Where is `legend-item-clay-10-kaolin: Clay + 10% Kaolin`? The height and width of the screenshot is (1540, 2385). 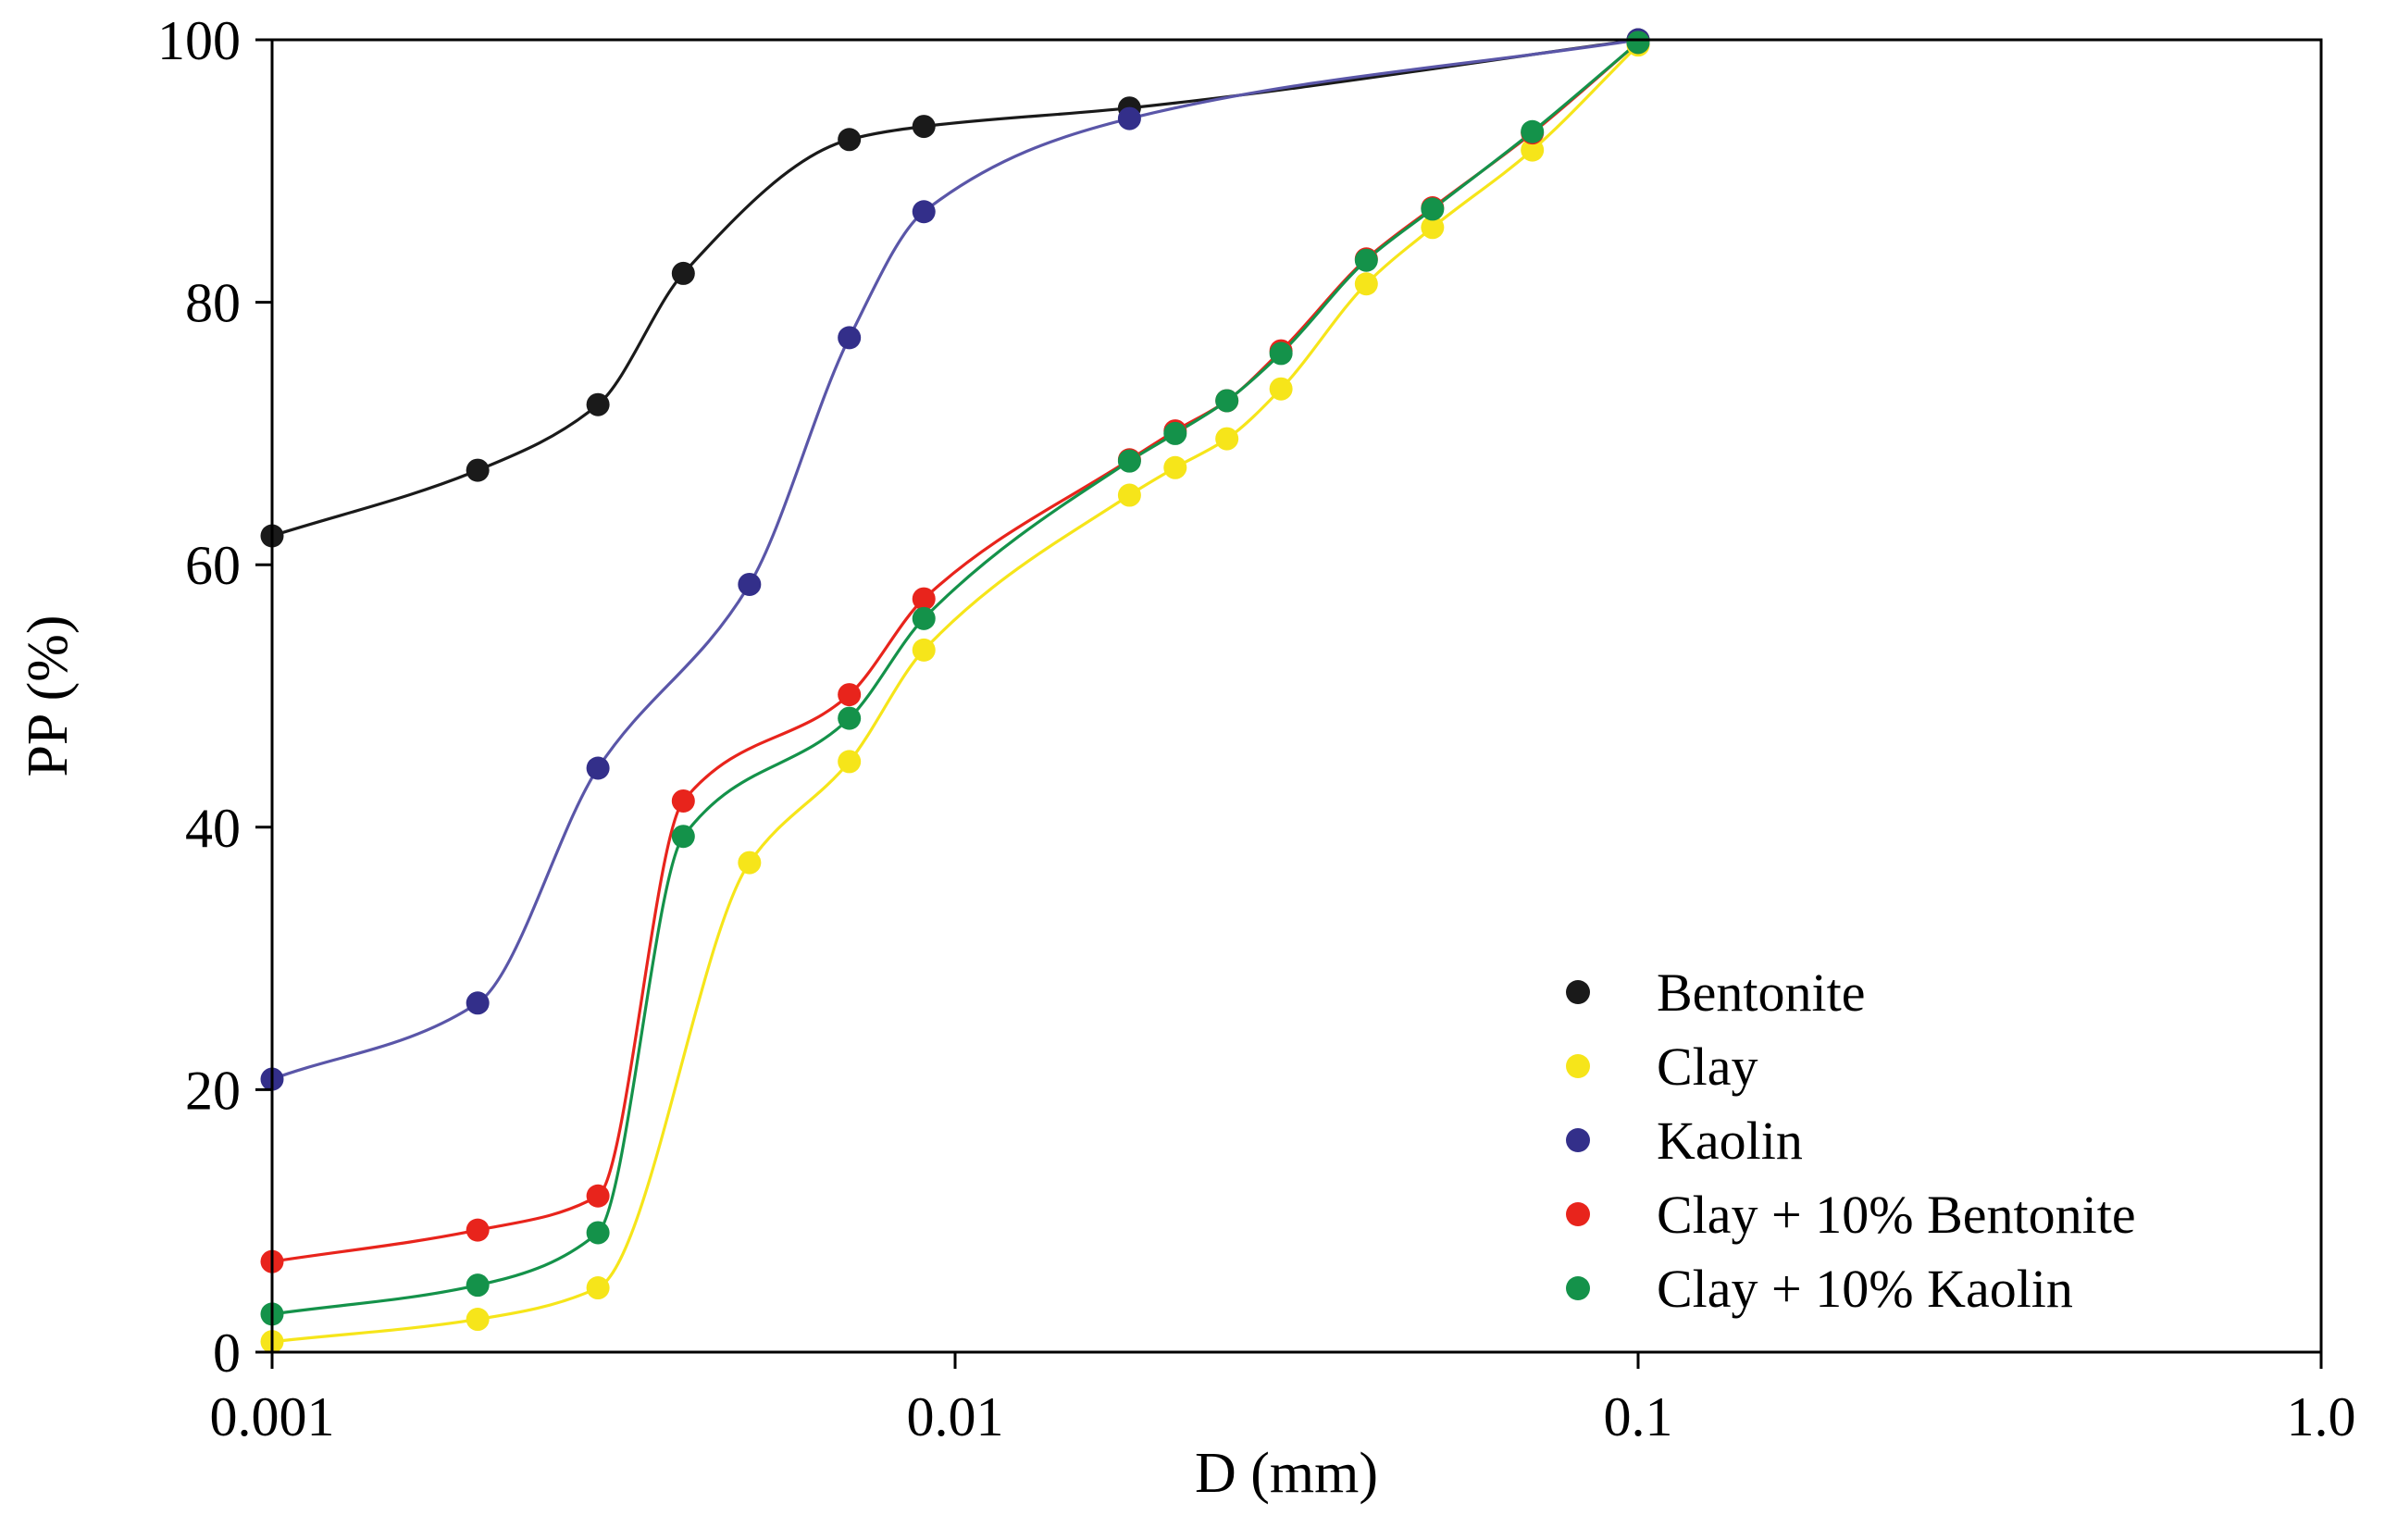 legend-item-clay-10-kaolin: Clay + 10% Kaolin is located at coordinates (1819, 1289).